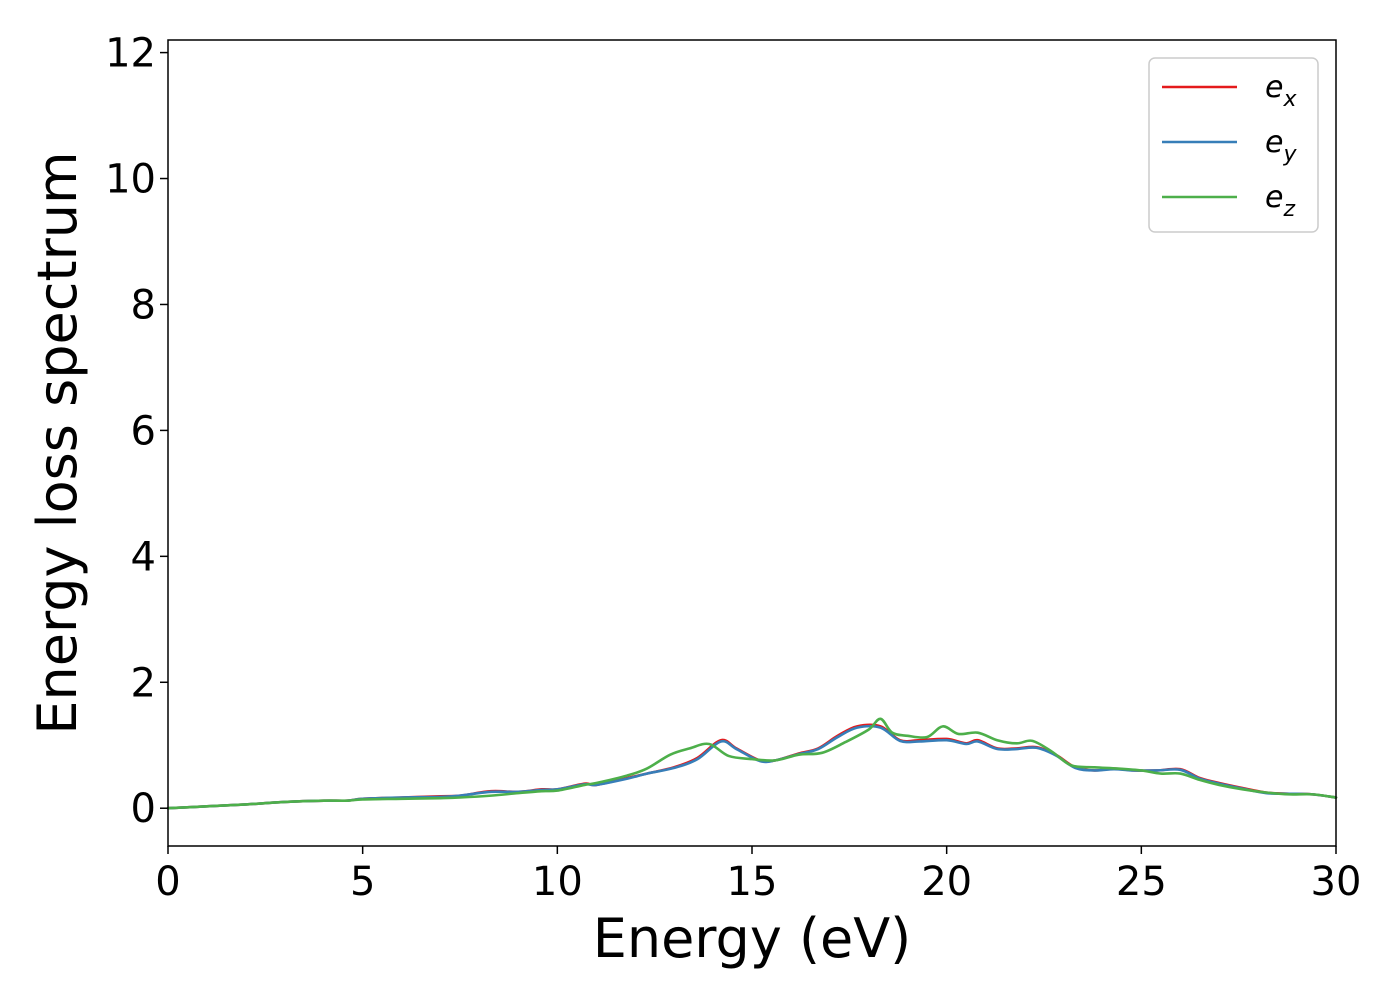 This screenshot has width=1400, height=1004. Describe the element at coordinates (1281, 146) in the screenshot. I see `legend-label-y: ey` at that location.